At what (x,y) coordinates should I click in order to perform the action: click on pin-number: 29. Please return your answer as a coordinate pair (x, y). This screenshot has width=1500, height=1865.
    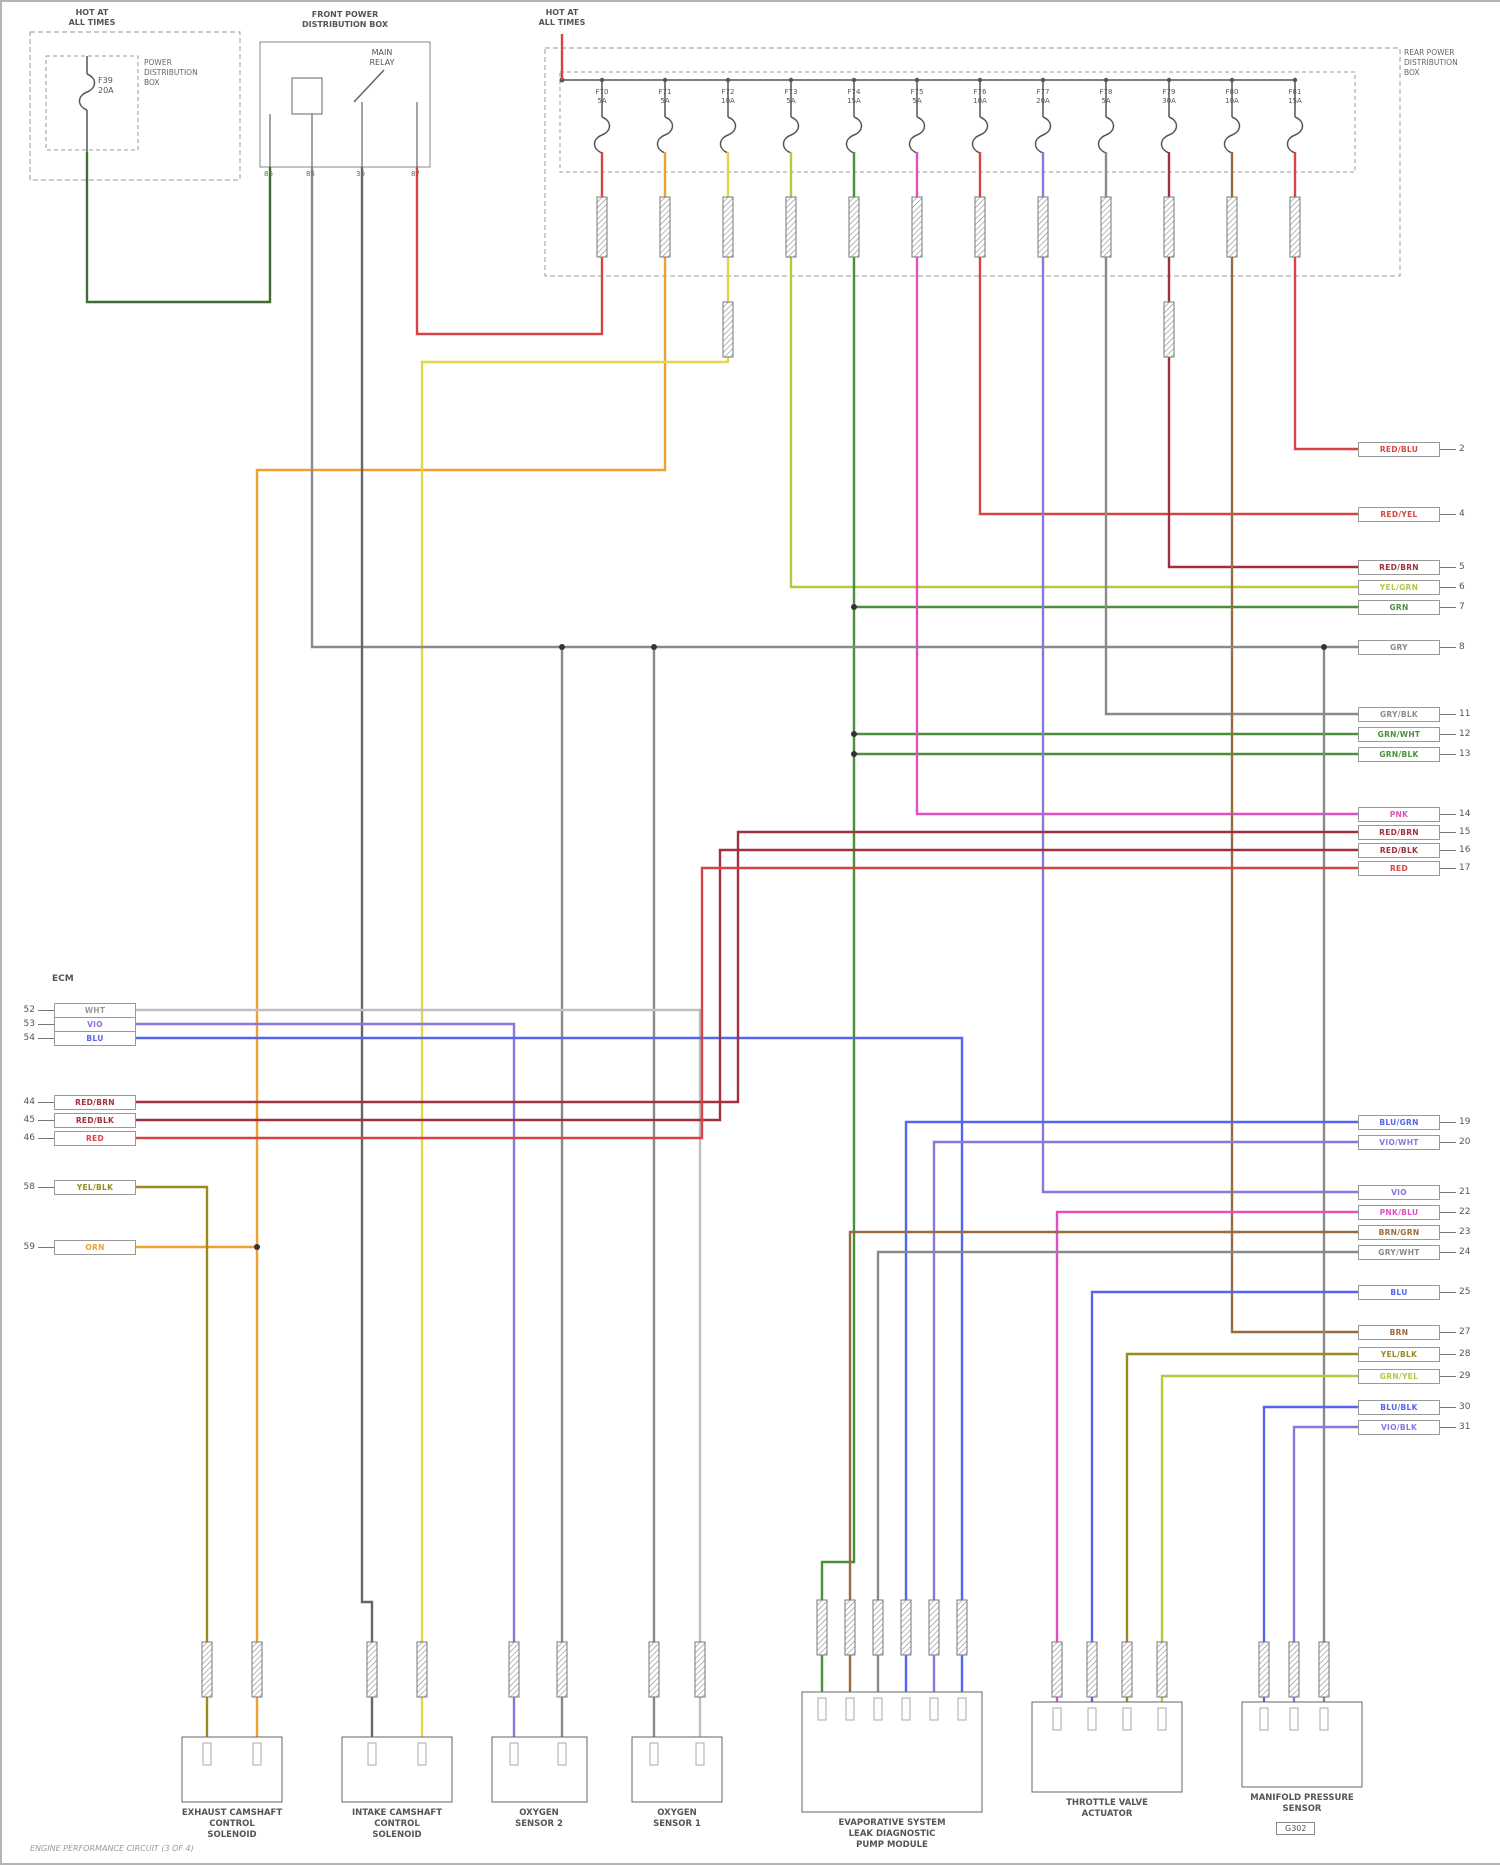
    Looking at the image, I should click on (1465, 1376).